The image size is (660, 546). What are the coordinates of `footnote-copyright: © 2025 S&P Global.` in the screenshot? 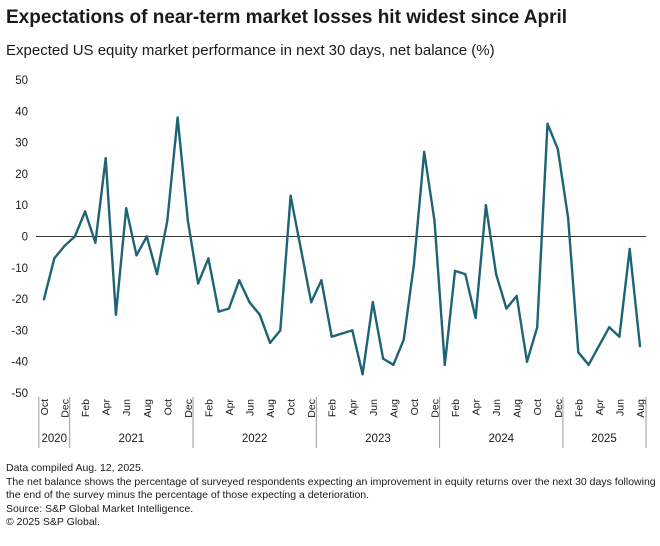 It's located at (53, 522).